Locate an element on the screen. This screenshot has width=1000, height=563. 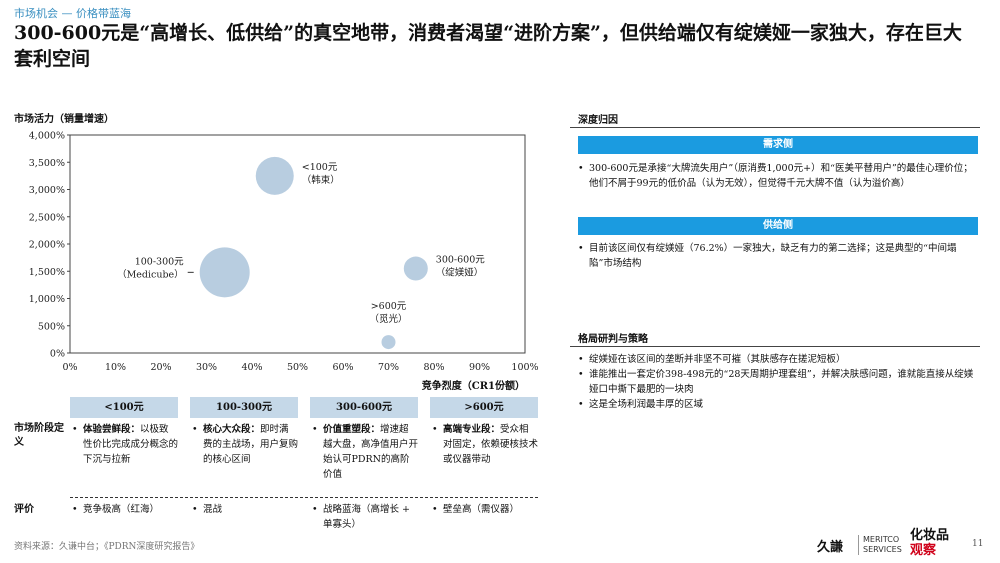
stage-text: 受众相对固定，依赖硬核技术或仪器带动 is located at coordinates (491, 444).